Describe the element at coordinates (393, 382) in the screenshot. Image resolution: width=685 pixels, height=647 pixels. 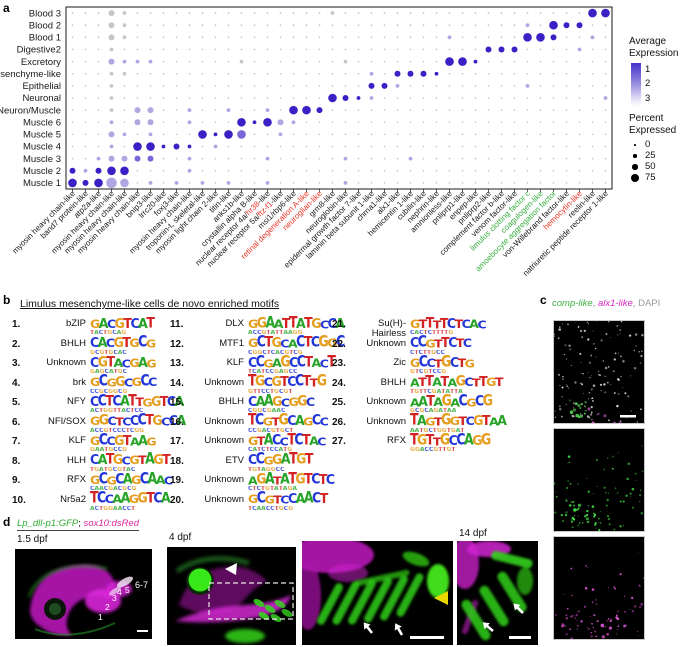
I see `motif-family-name: BHLH` at that location.